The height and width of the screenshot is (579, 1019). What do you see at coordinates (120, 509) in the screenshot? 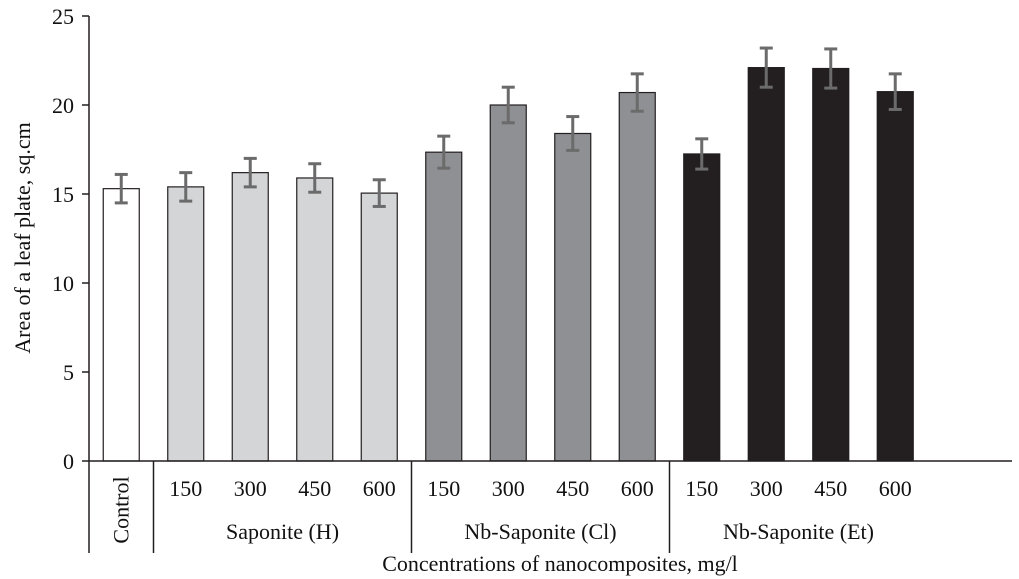
I see `x-category-label: Control` at bounding box center [120, 509].